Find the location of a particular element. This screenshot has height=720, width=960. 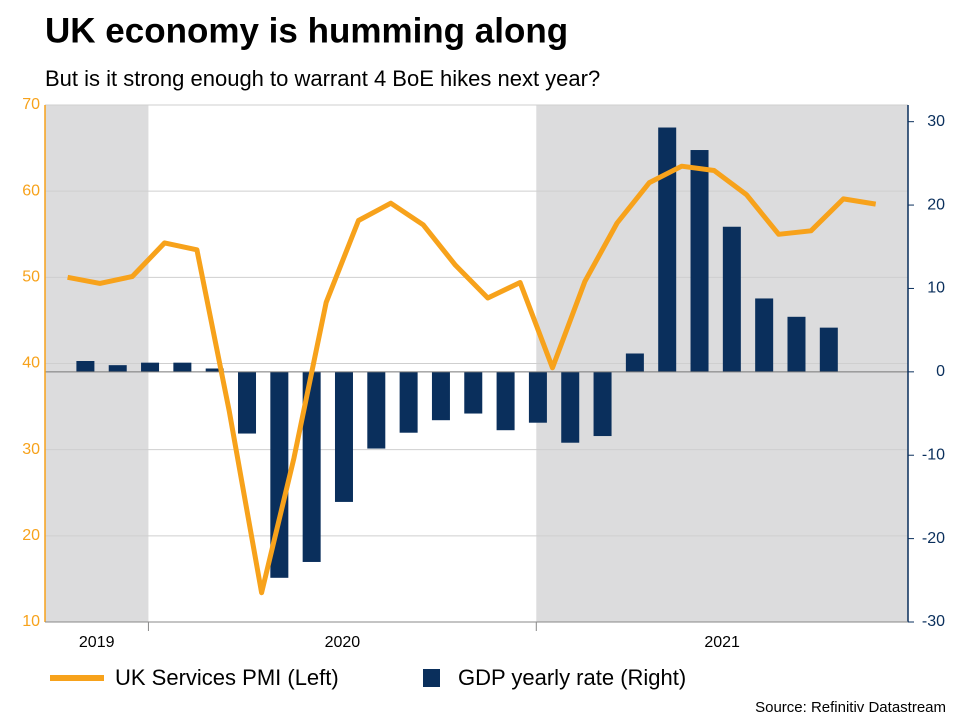

source: Source: Refinitiv Datastream is located at coordinates (850, 707).